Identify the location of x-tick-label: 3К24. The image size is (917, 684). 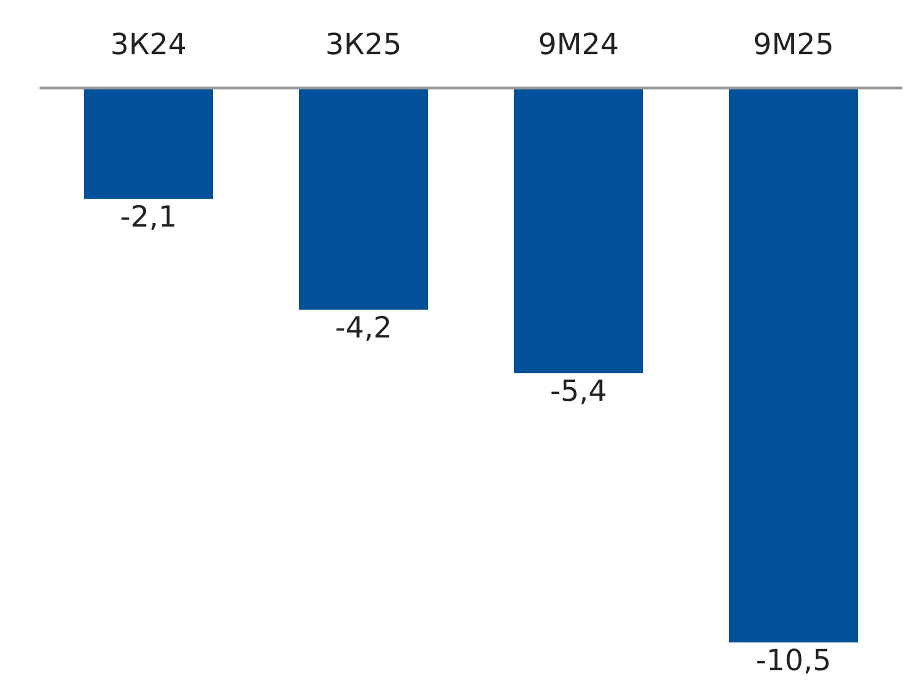
(149, 43).